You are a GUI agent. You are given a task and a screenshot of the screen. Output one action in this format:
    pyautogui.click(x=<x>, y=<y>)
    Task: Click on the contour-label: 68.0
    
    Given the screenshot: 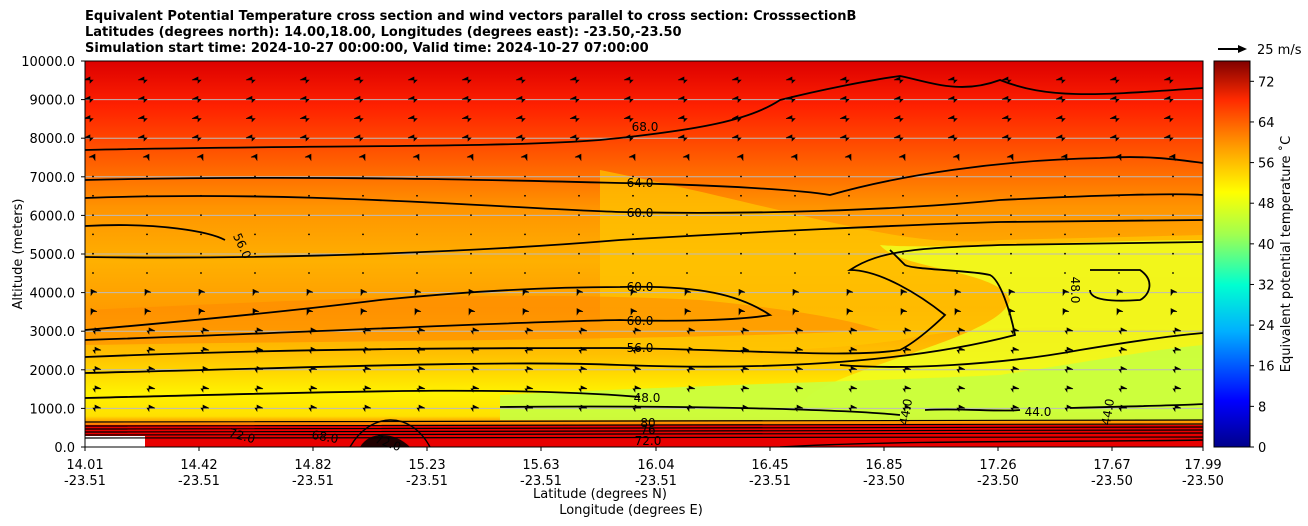 What is the action you would take?
    pyautogui.click(x=325, y=437)
    